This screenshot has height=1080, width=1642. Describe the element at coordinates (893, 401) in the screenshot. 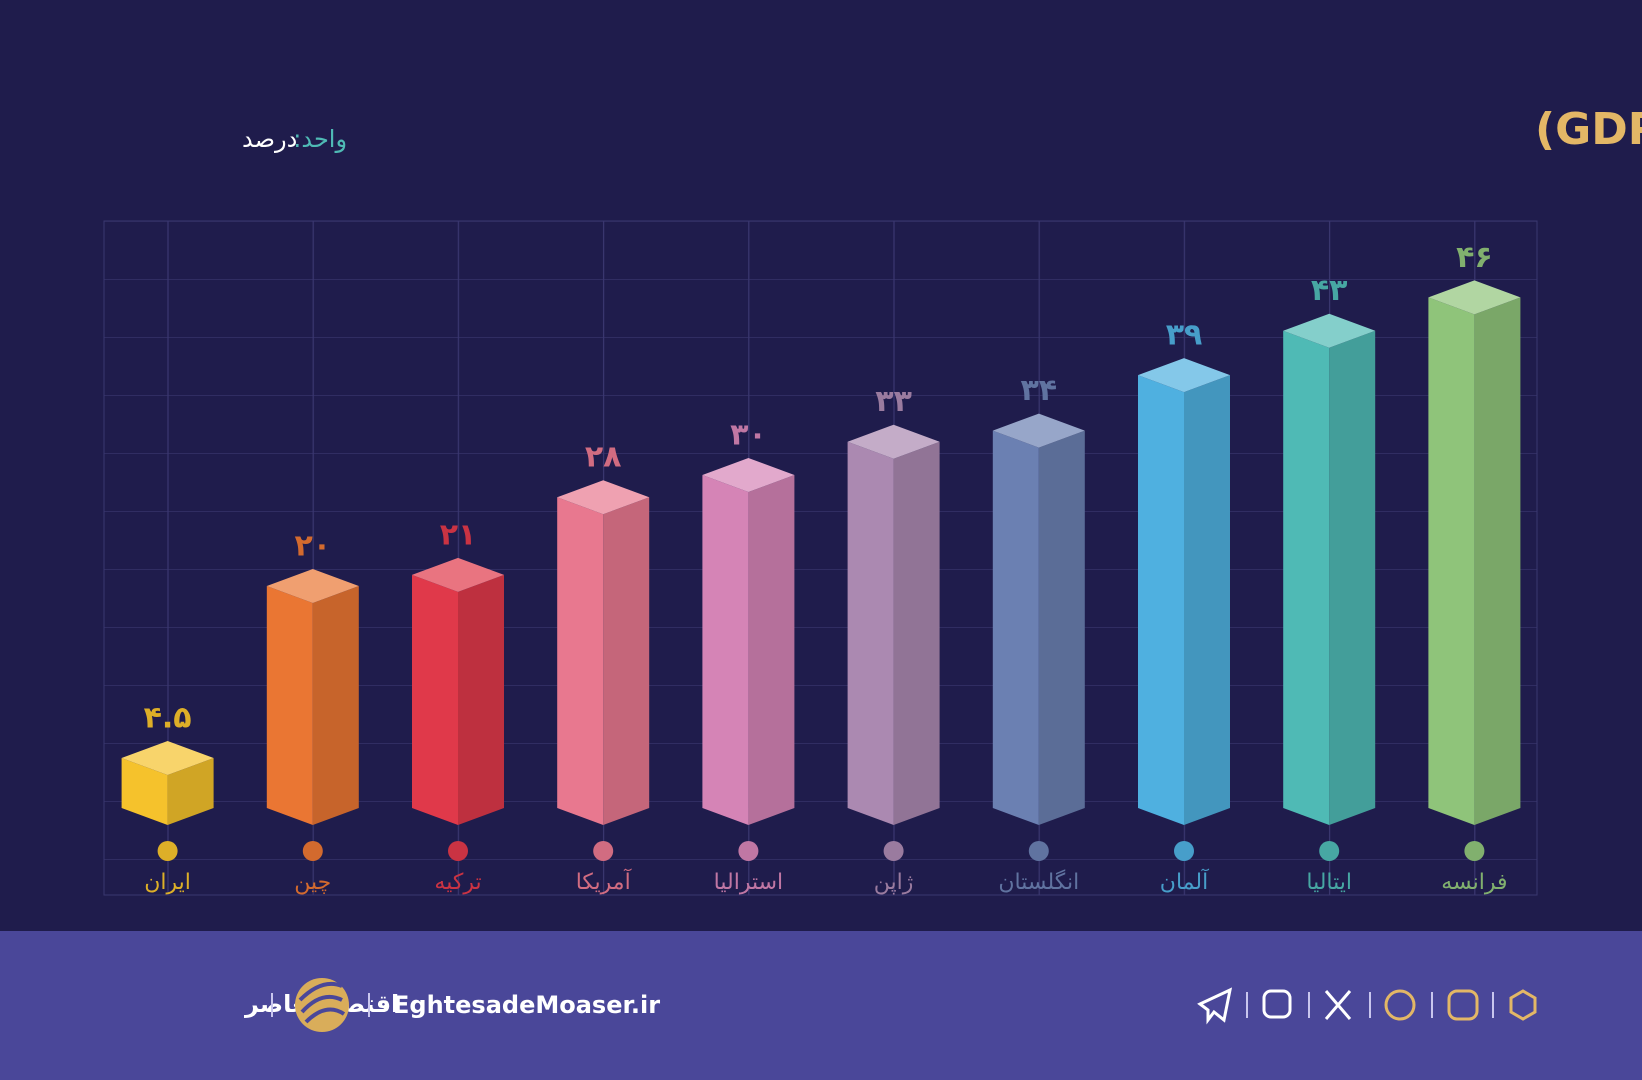

I see `value-label: ۳۳` at that location.